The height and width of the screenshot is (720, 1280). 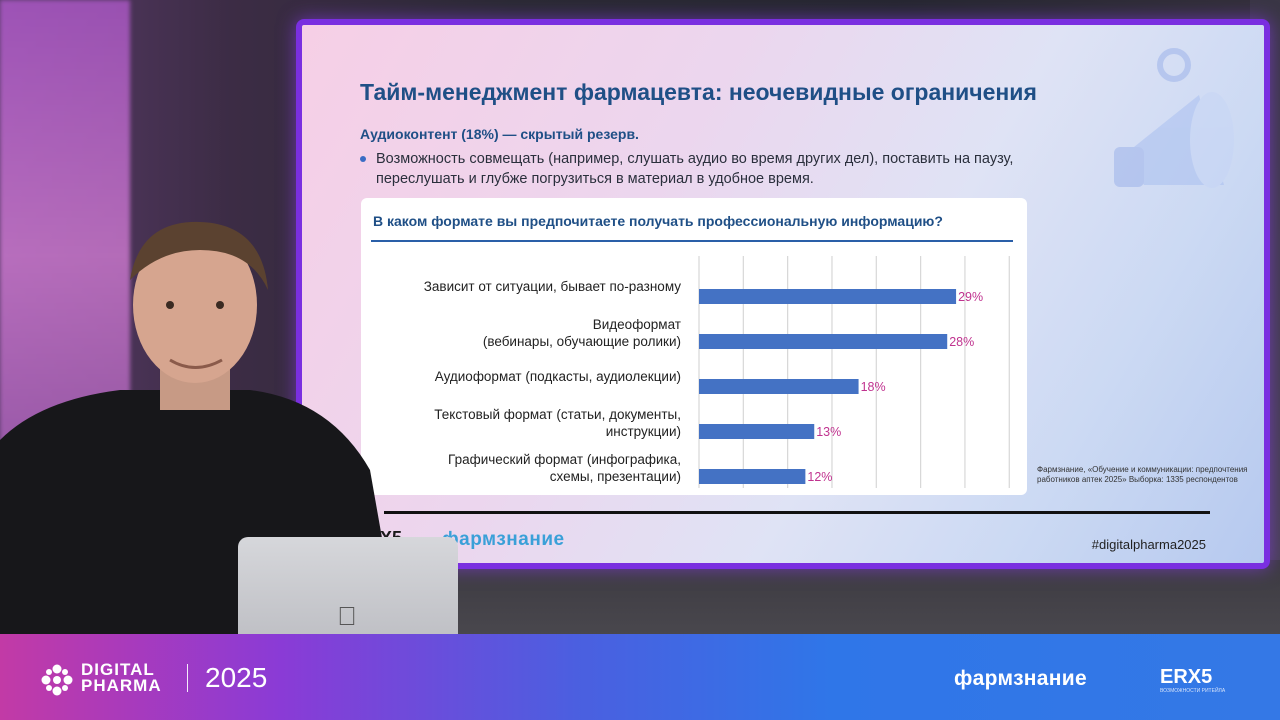 I want to click on category-label-line: (вебинары, обучающие ролики), so click(x=581, y=341).